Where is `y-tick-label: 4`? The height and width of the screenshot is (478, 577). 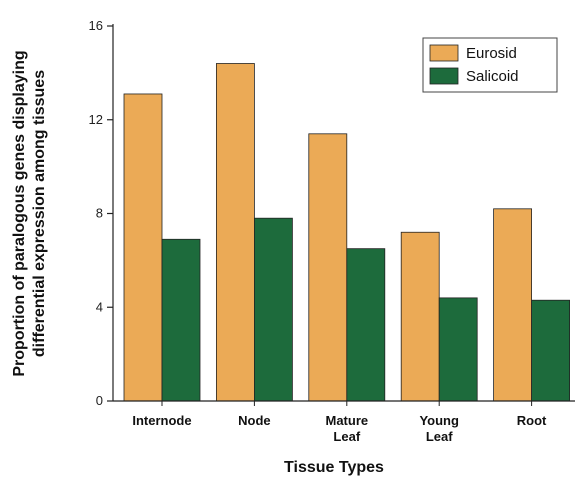
y-tick-label: 4 is located at coordinates (99, 306).